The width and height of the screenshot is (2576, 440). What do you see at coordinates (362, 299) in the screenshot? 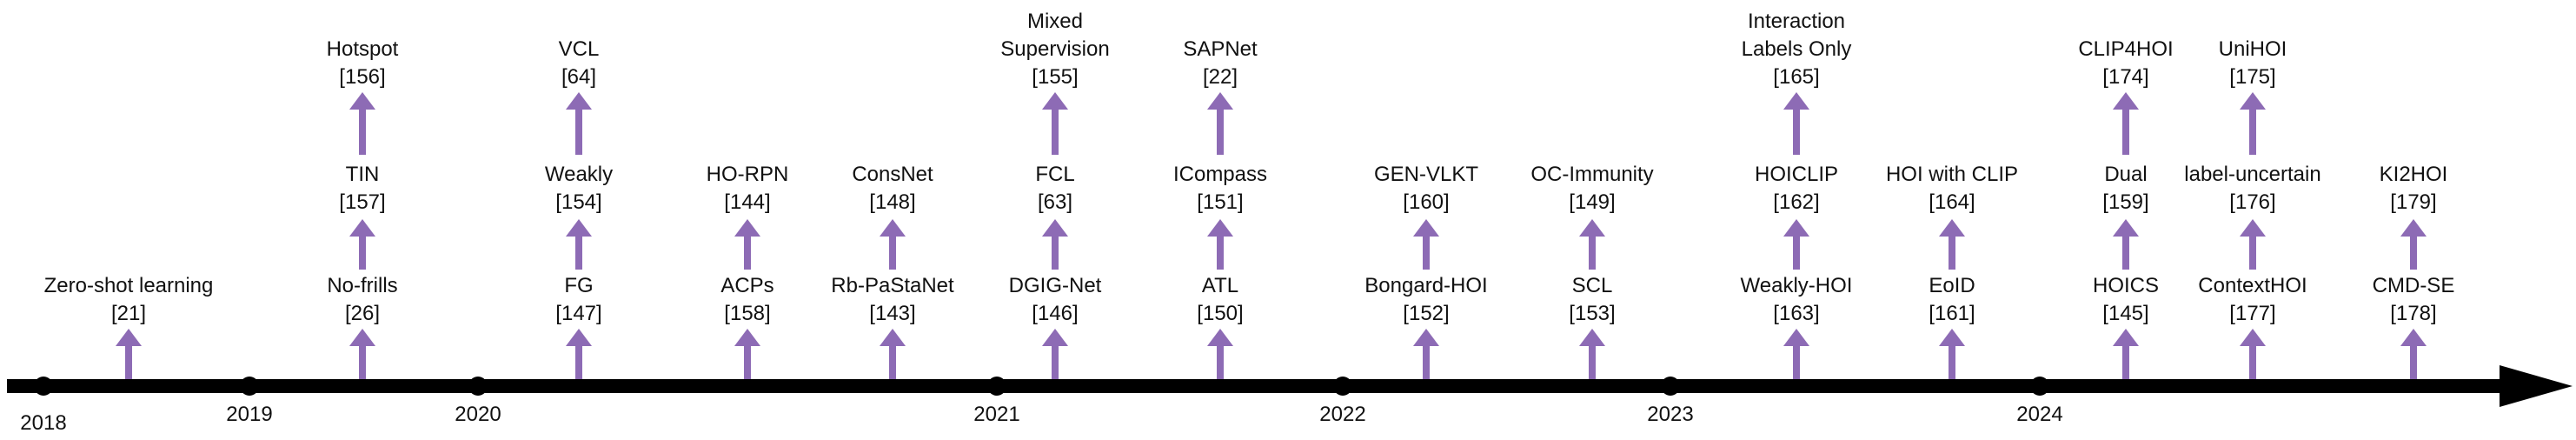
I see `method-label: No-frills [26]` at bounding box center [362, 299].